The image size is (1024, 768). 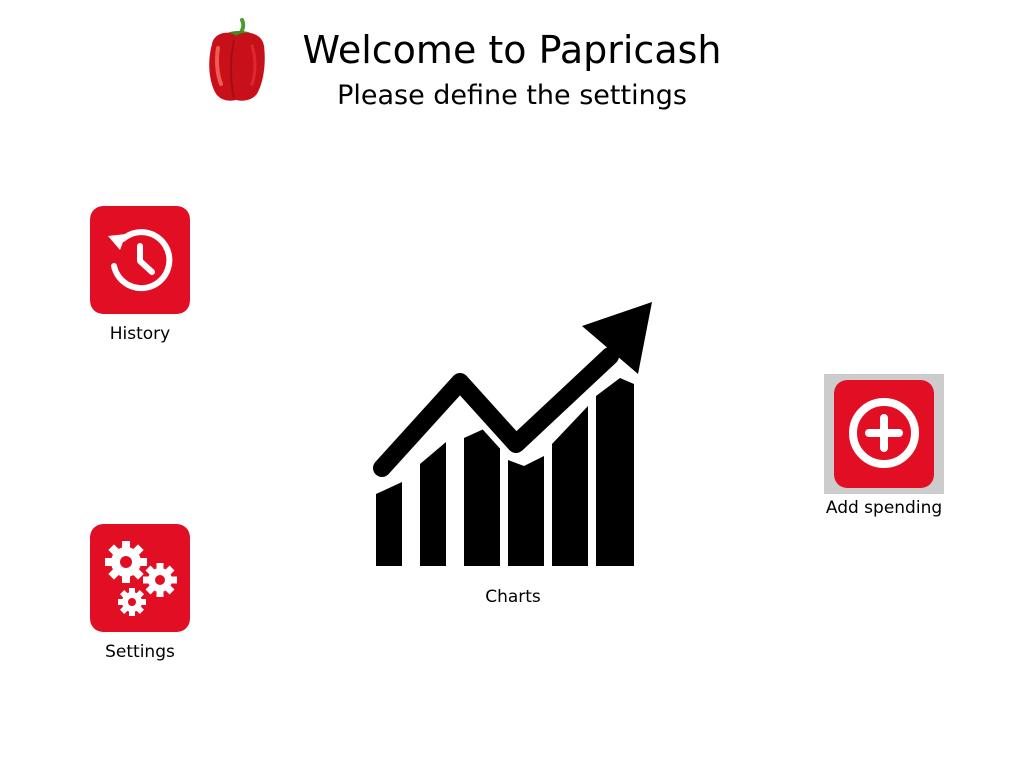 What do you see at coordinates (513, 597) in the screenshot?
I see `charts-label: Charts` at bounding box center [513, 597].